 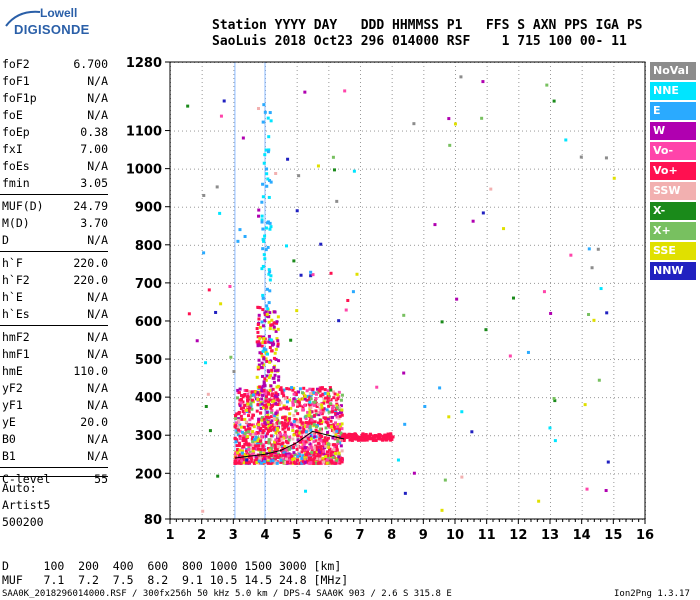 I want to click on param-name: D, so click(x=5, y=240).